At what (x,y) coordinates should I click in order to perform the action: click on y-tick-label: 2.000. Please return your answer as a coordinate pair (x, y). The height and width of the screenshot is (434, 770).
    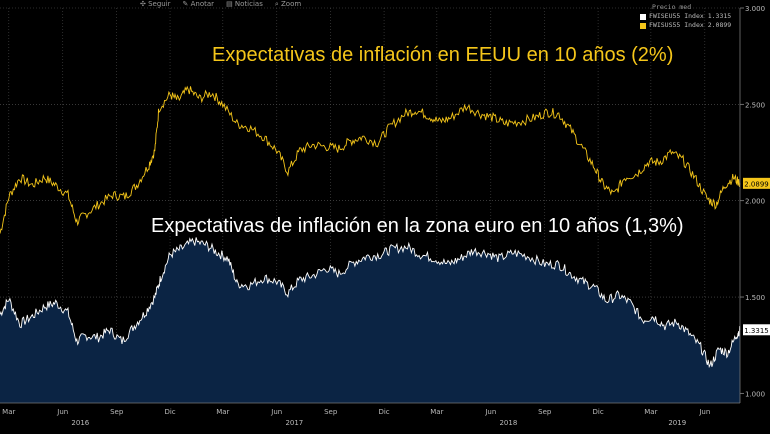
    Looking at the image, I should click on (755, 202).